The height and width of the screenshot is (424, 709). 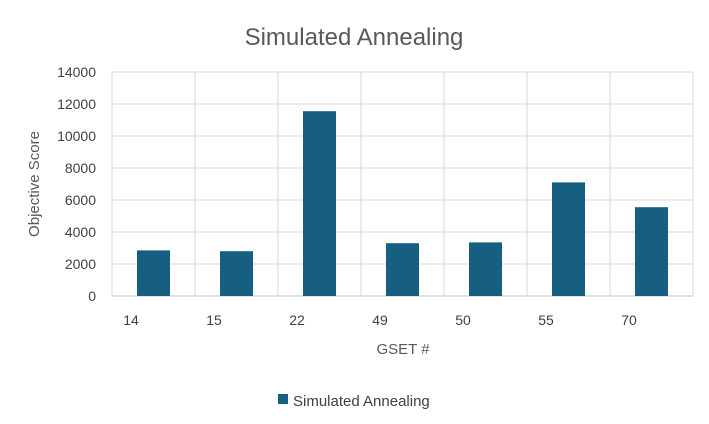 What do you see at coordinates (34, 184) in the screenshot?
I see `y-axis-label: Objective Score` at bounding box center [34, 184].